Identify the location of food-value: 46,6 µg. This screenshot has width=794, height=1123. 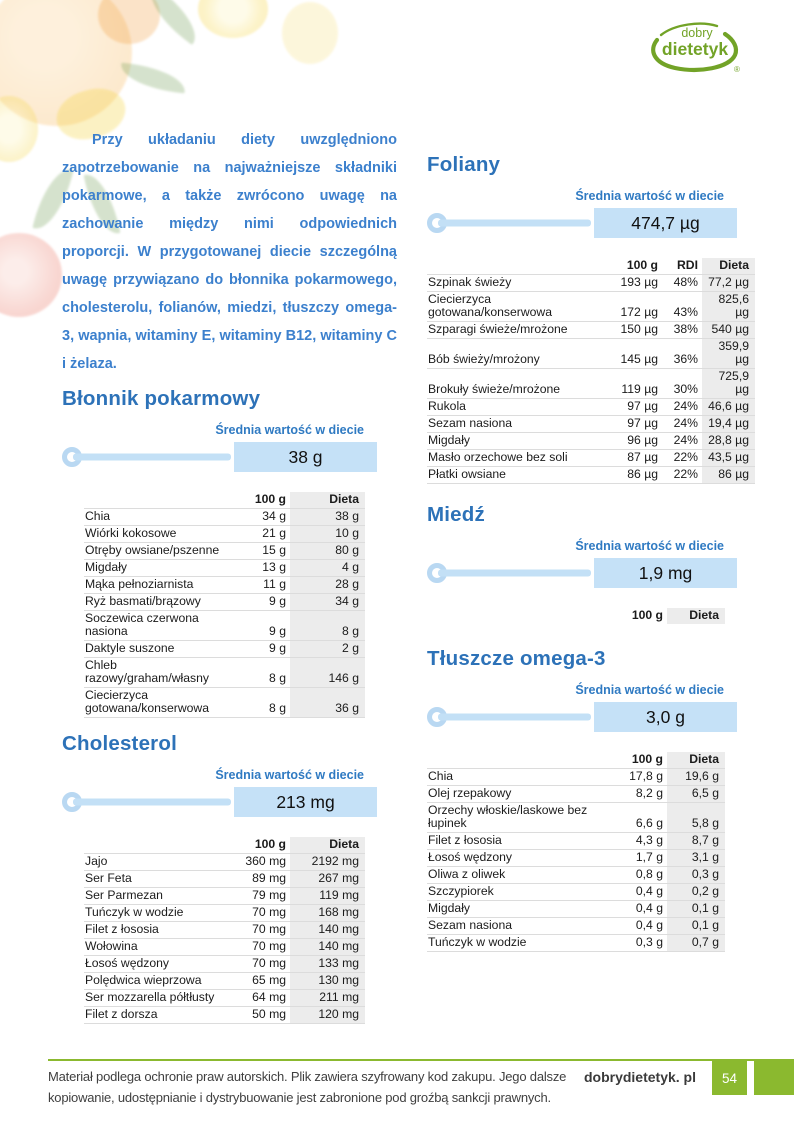
(728, 407).